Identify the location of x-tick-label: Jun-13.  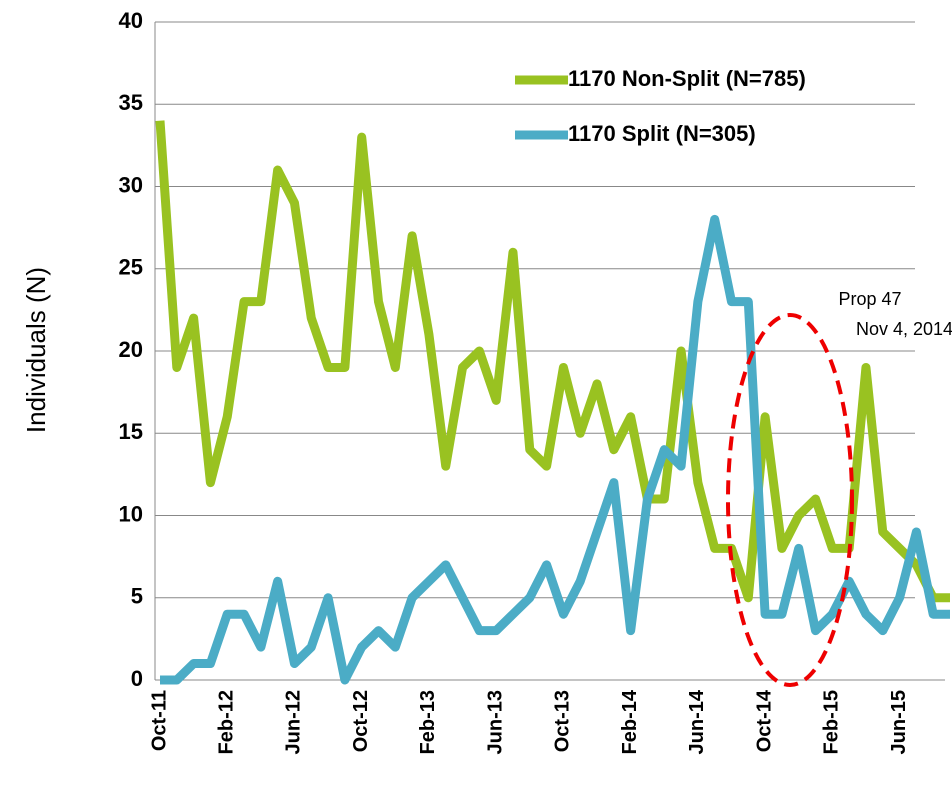
(495, 722).